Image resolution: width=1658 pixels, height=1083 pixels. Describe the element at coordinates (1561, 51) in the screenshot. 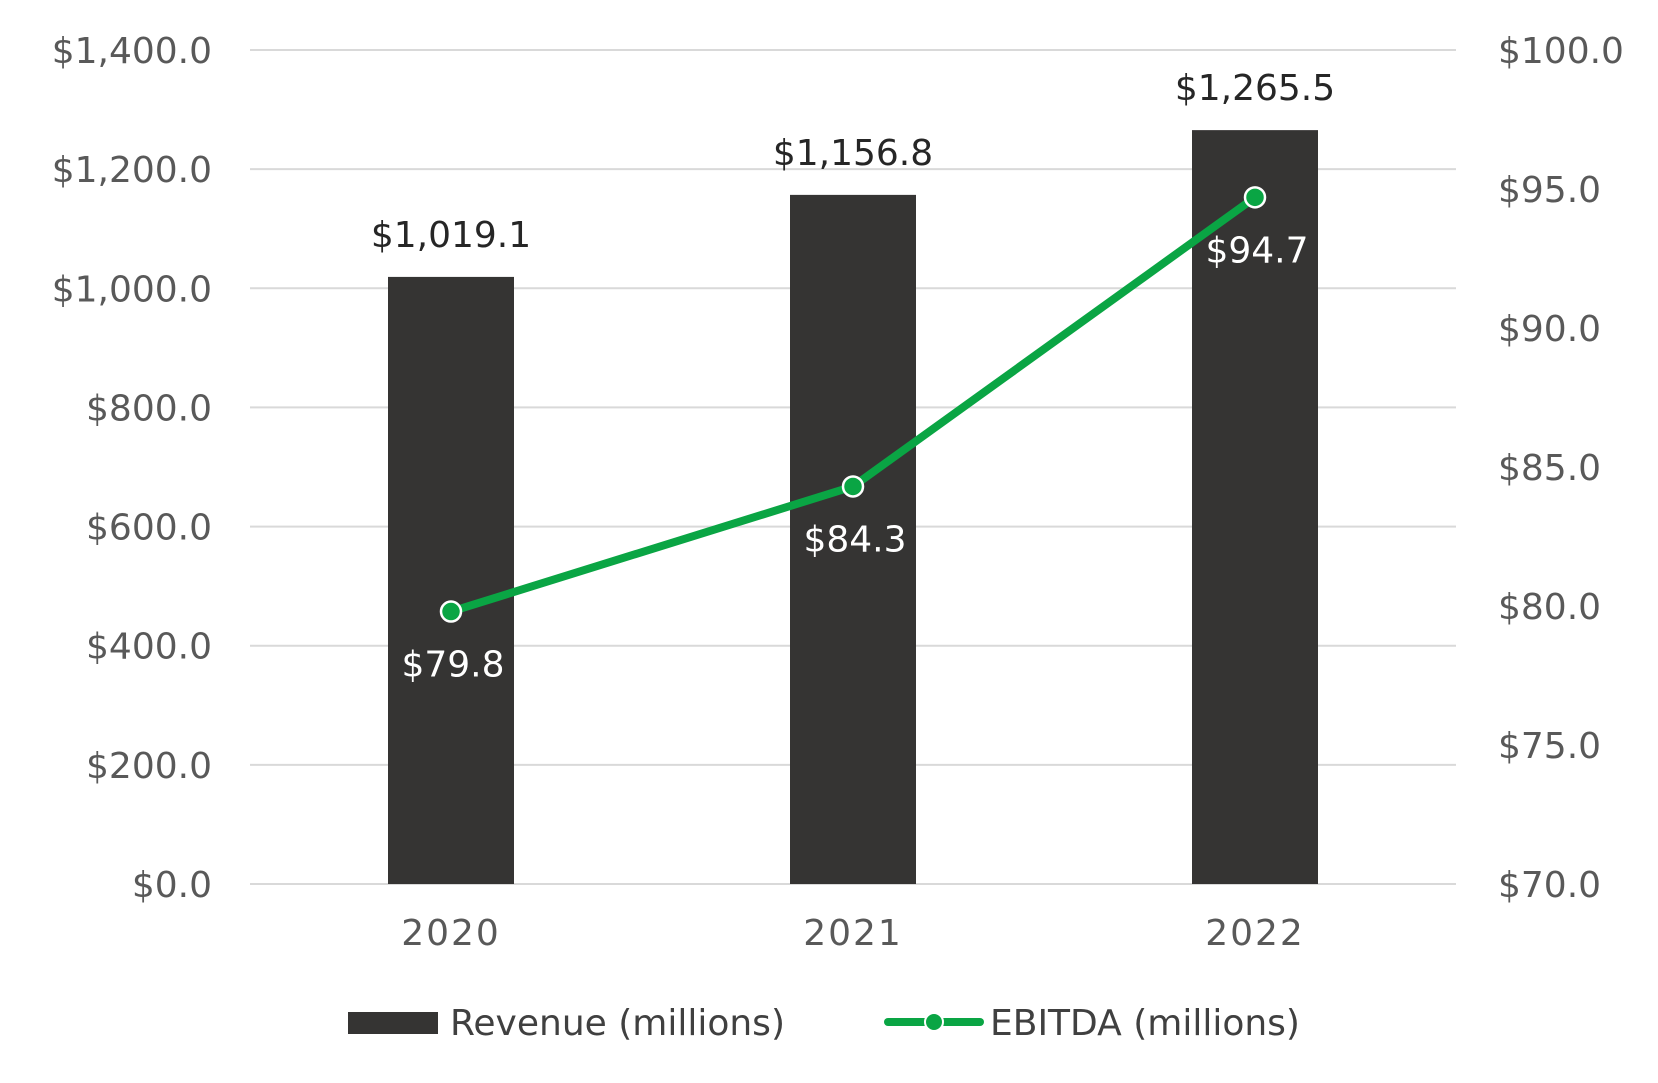

I see `right-axis-tick-label: $100.0` at that location.